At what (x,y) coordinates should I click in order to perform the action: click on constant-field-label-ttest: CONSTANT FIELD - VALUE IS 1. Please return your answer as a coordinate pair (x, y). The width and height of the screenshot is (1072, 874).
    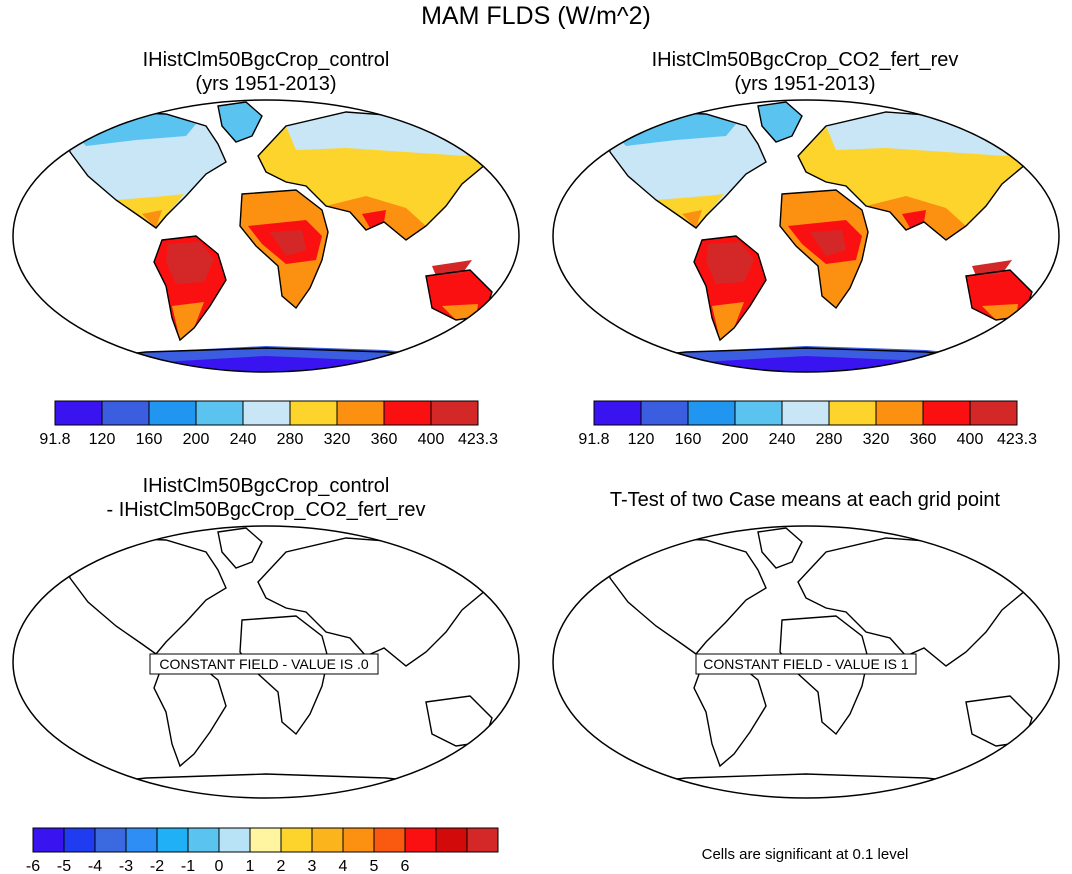
    Looking at the image, I should click on (806, 664).